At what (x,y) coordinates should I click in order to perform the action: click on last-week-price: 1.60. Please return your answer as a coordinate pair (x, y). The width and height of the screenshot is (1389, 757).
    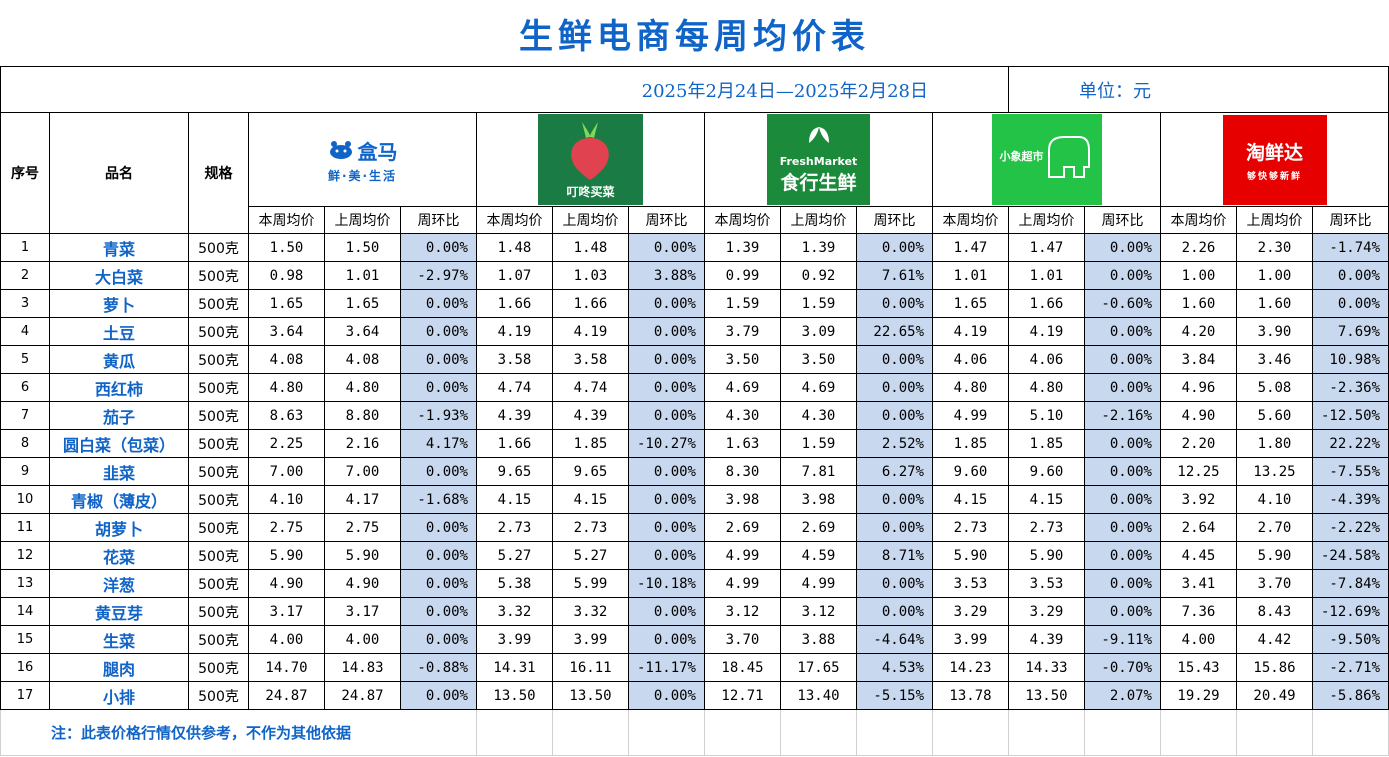
    Looking at the image, I should click on (1274, 303).